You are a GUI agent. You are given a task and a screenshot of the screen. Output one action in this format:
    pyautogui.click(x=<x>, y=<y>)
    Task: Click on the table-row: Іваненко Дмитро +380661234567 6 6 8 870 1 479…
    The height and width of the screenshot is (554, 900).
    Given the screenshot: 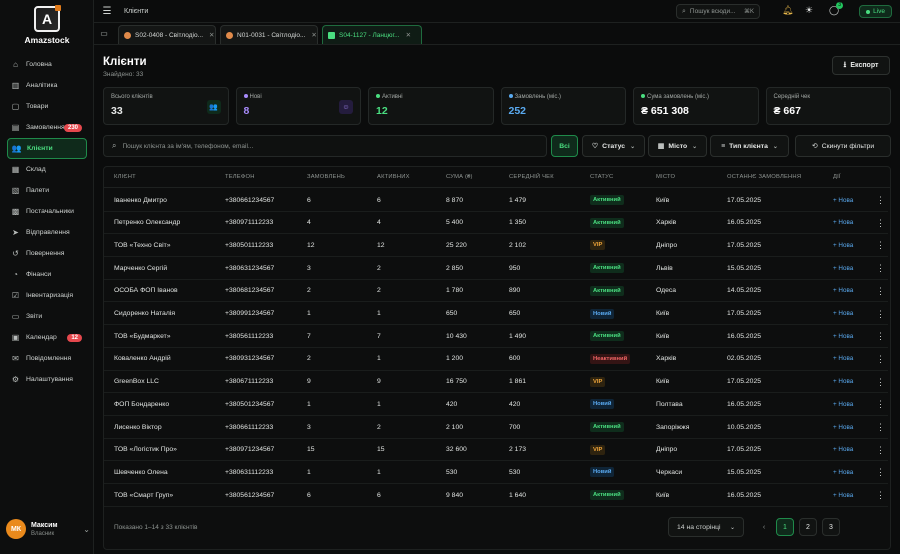 What is the action you would take?
    pyautogui.click(x=496, y=200)
    